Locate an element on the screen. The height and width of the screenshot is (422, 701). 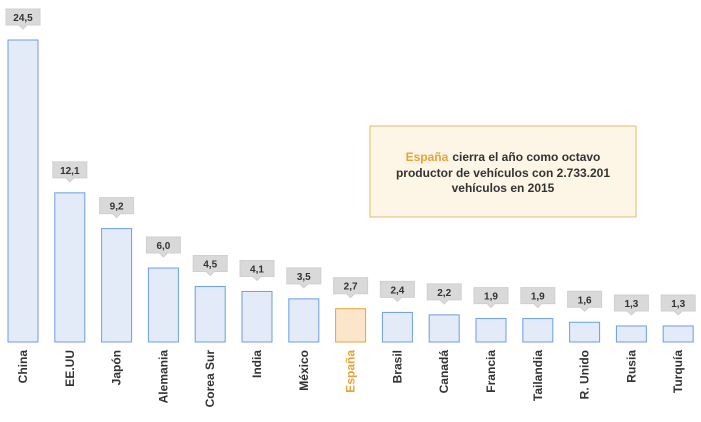
value-label: 6,0 is located at coordinates (163, 246).